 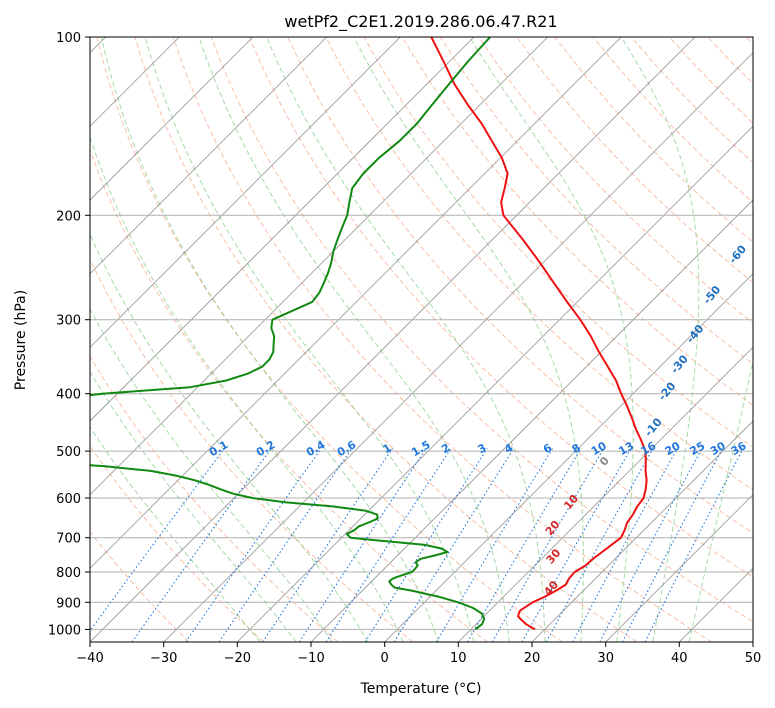 What do you see at coordinates (237, 658) in the screenshot?
I see `x-tick-label: −20` at bounding box center [237, 658].